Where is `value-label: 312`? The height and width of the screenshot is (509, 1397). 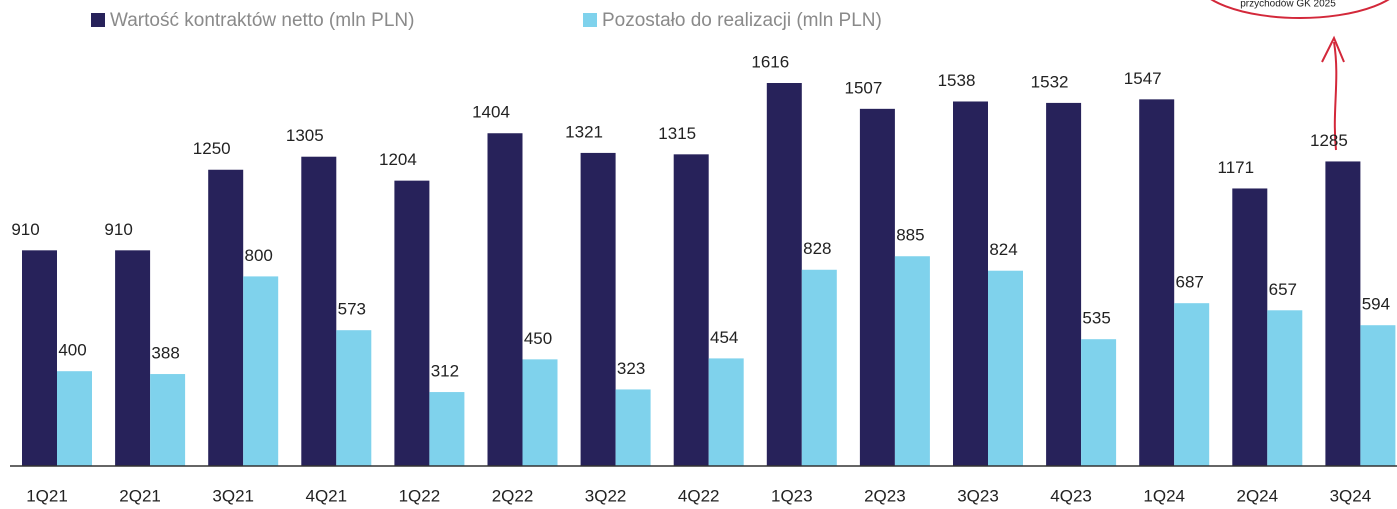 value-label: 312 is located at coordinates (445, 371).